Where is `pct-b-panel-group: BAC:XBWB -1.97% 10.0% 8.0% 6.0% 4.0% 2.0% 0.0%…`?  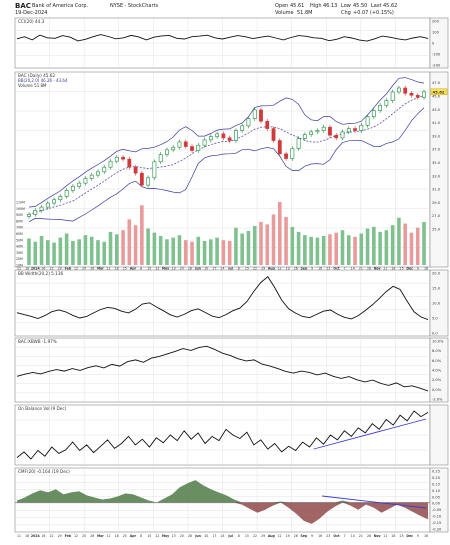 pct-b-panel-group: BAC:XBWB -1.97% 10.0% 8.0% 6.0% 4.0% 2.0% 0.0%… is located at coordinates (231, 370).